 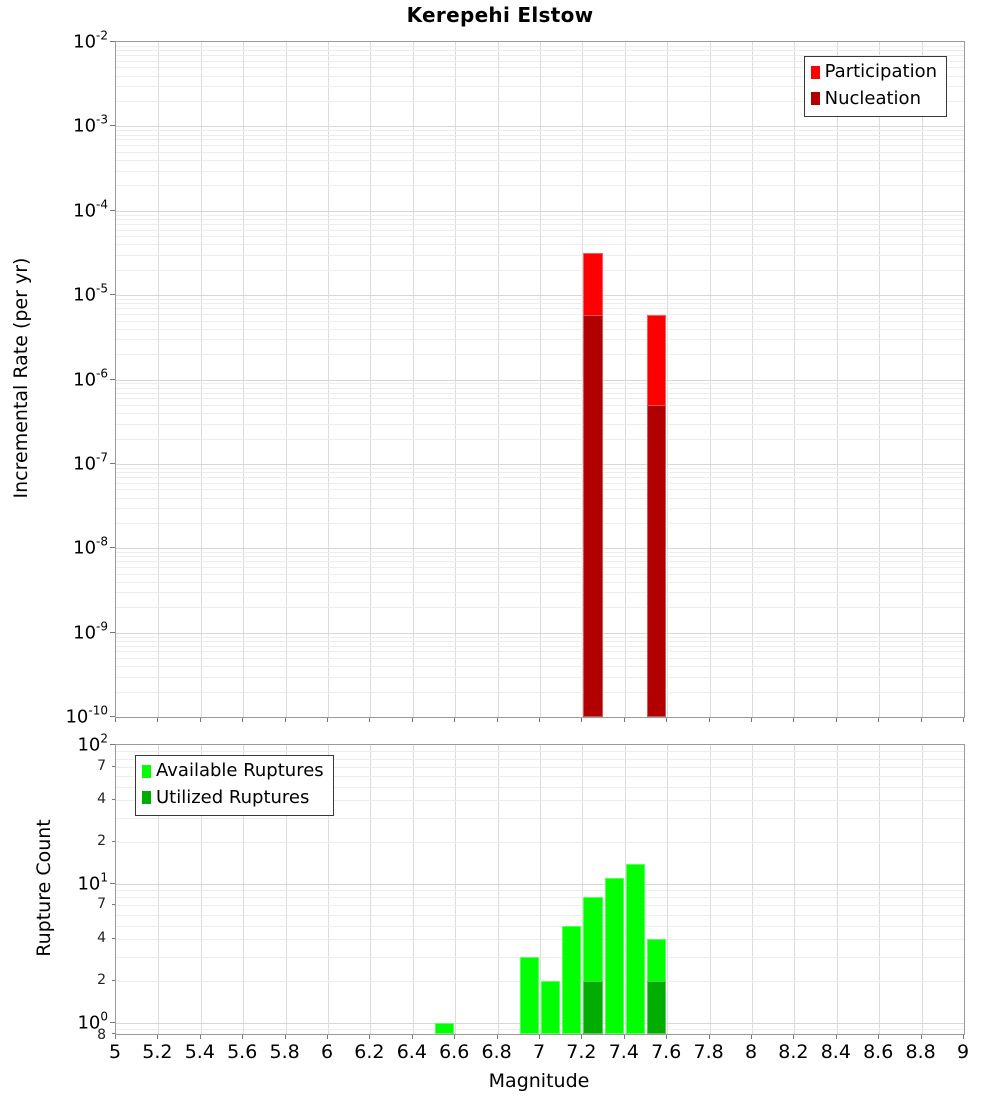 What do you see at coordinates (101, 765) in the screenshot?
I see `y-minor-tick-label: 7` at bounding box center [101, 765].